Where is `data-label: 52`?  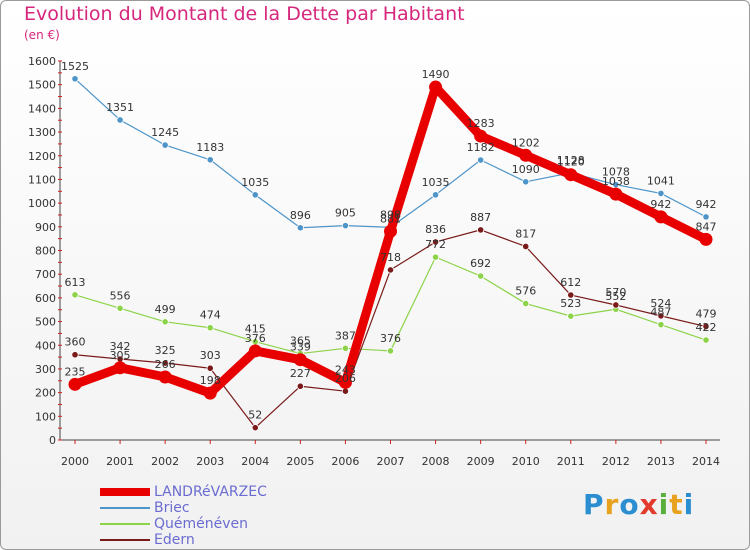
data-label: 52 is located at coordinates (255, 415).